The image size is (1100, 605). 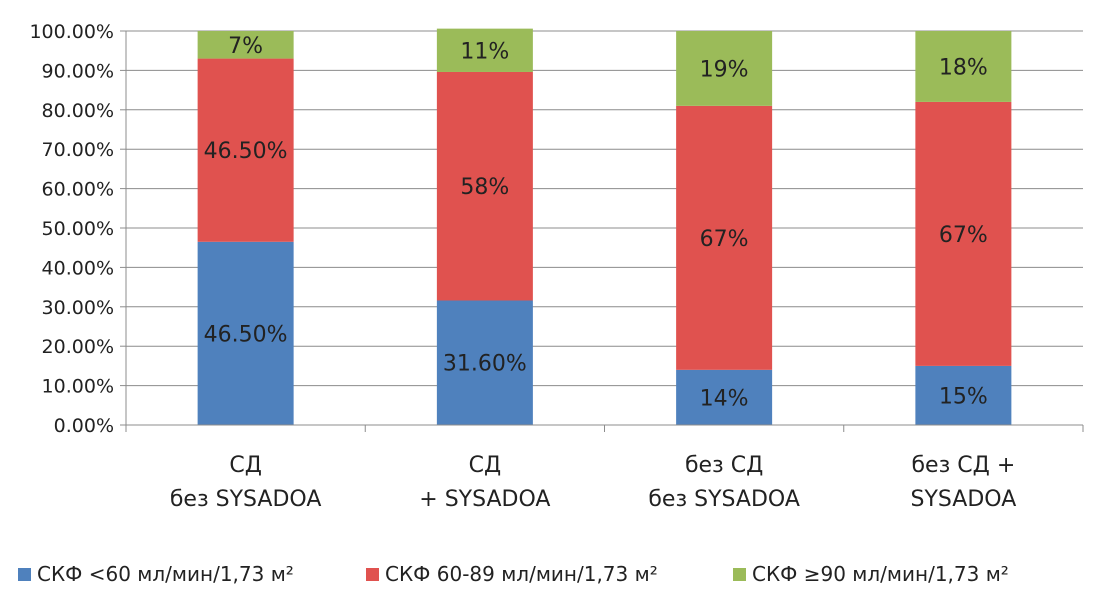 I want to click on data-label: 14%, so click(x=724, y=398).